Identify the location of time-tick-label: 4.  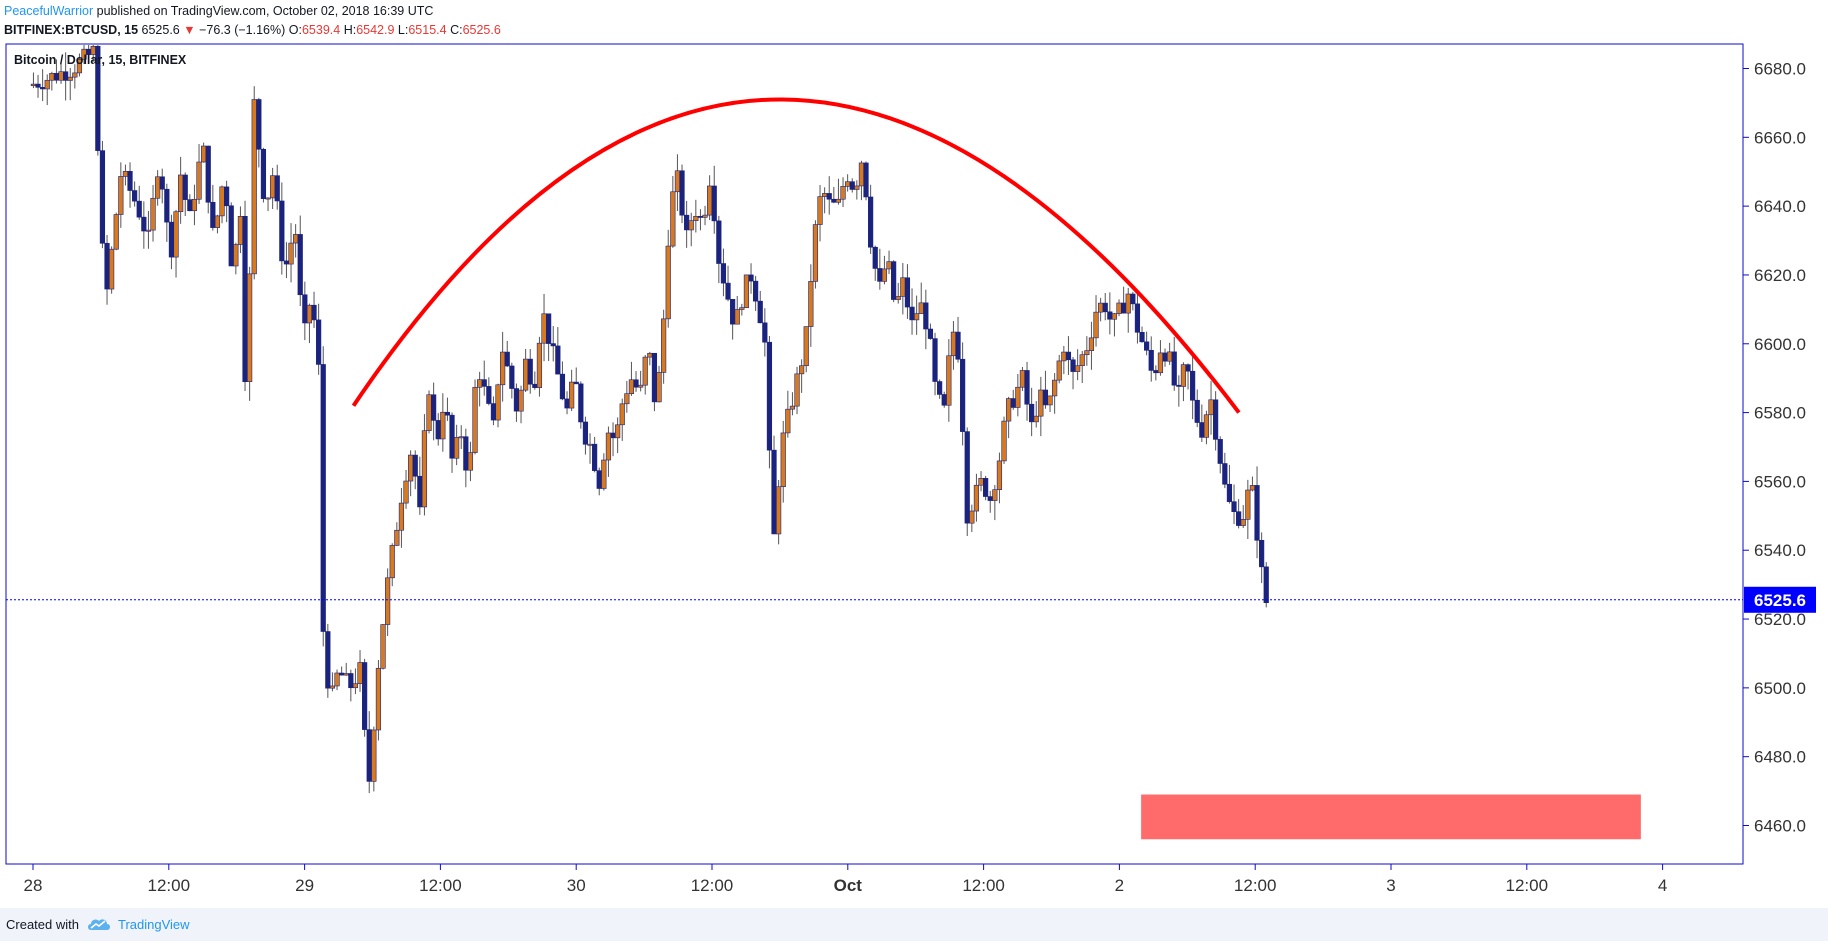
(1662, 885).